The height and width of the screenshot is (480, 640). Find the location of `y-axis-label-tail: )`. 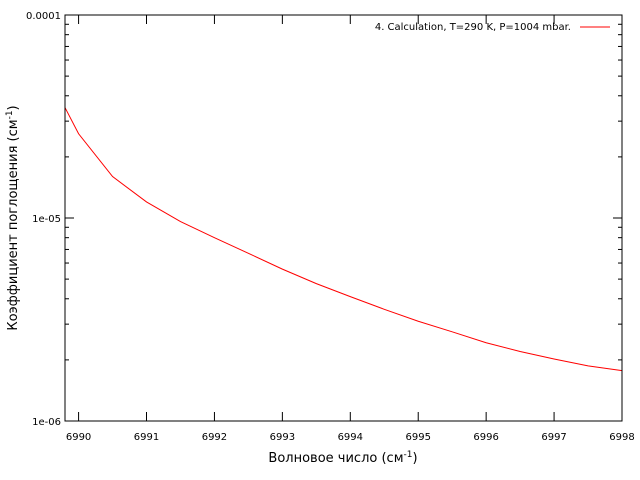

y-axis-label-tail: ) is located at coordinates (13, 107).